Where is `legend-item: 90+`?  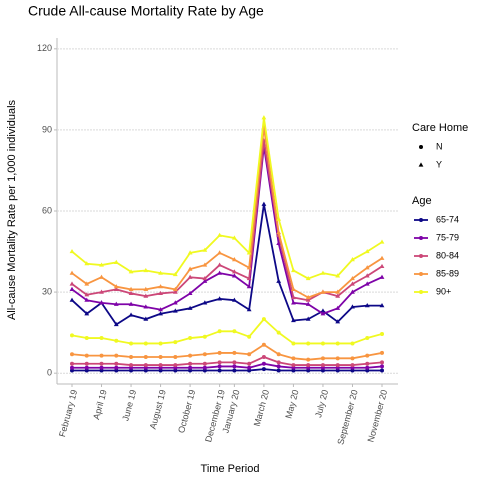
legend-item: 90+ is located at coordinates (432, 291).